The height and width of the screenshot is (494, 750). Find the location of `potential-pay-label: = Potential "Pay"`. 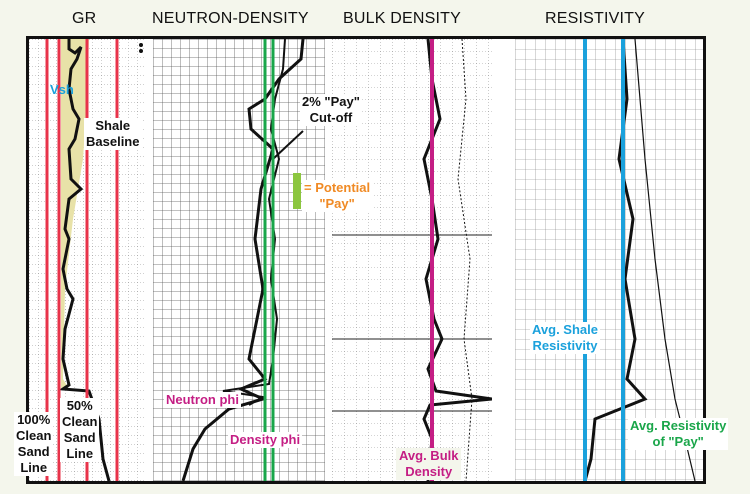

potential-pay-label: = Potential "Pay" is located at coordinates (337, 196).